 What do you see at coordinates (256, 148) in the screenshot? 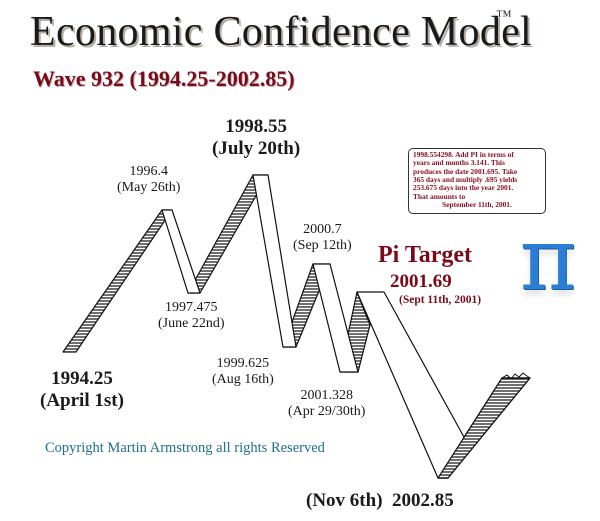
I see `point-date: (July 20th)` at bounding box center [256, 148].